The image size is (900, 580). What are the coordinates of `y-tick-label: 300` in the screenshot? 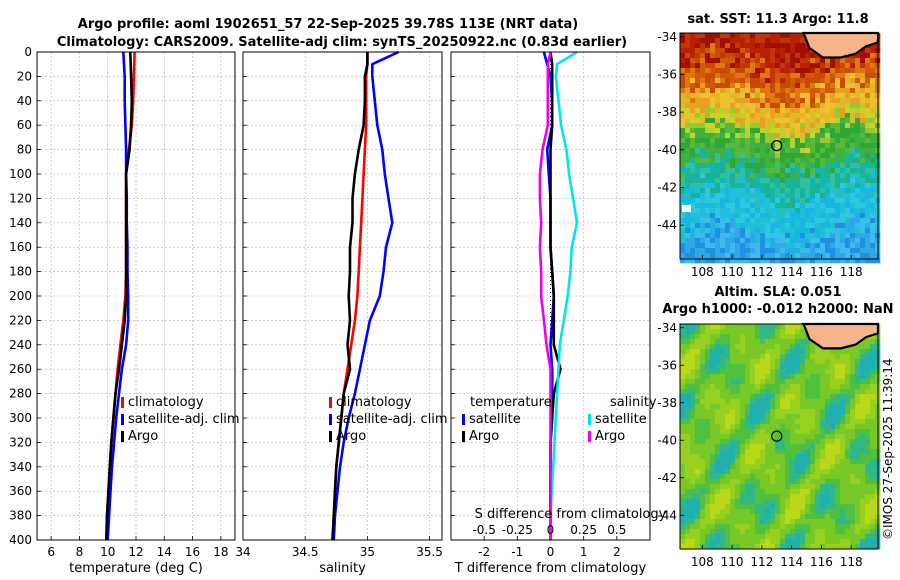 It's located at (20, 418).